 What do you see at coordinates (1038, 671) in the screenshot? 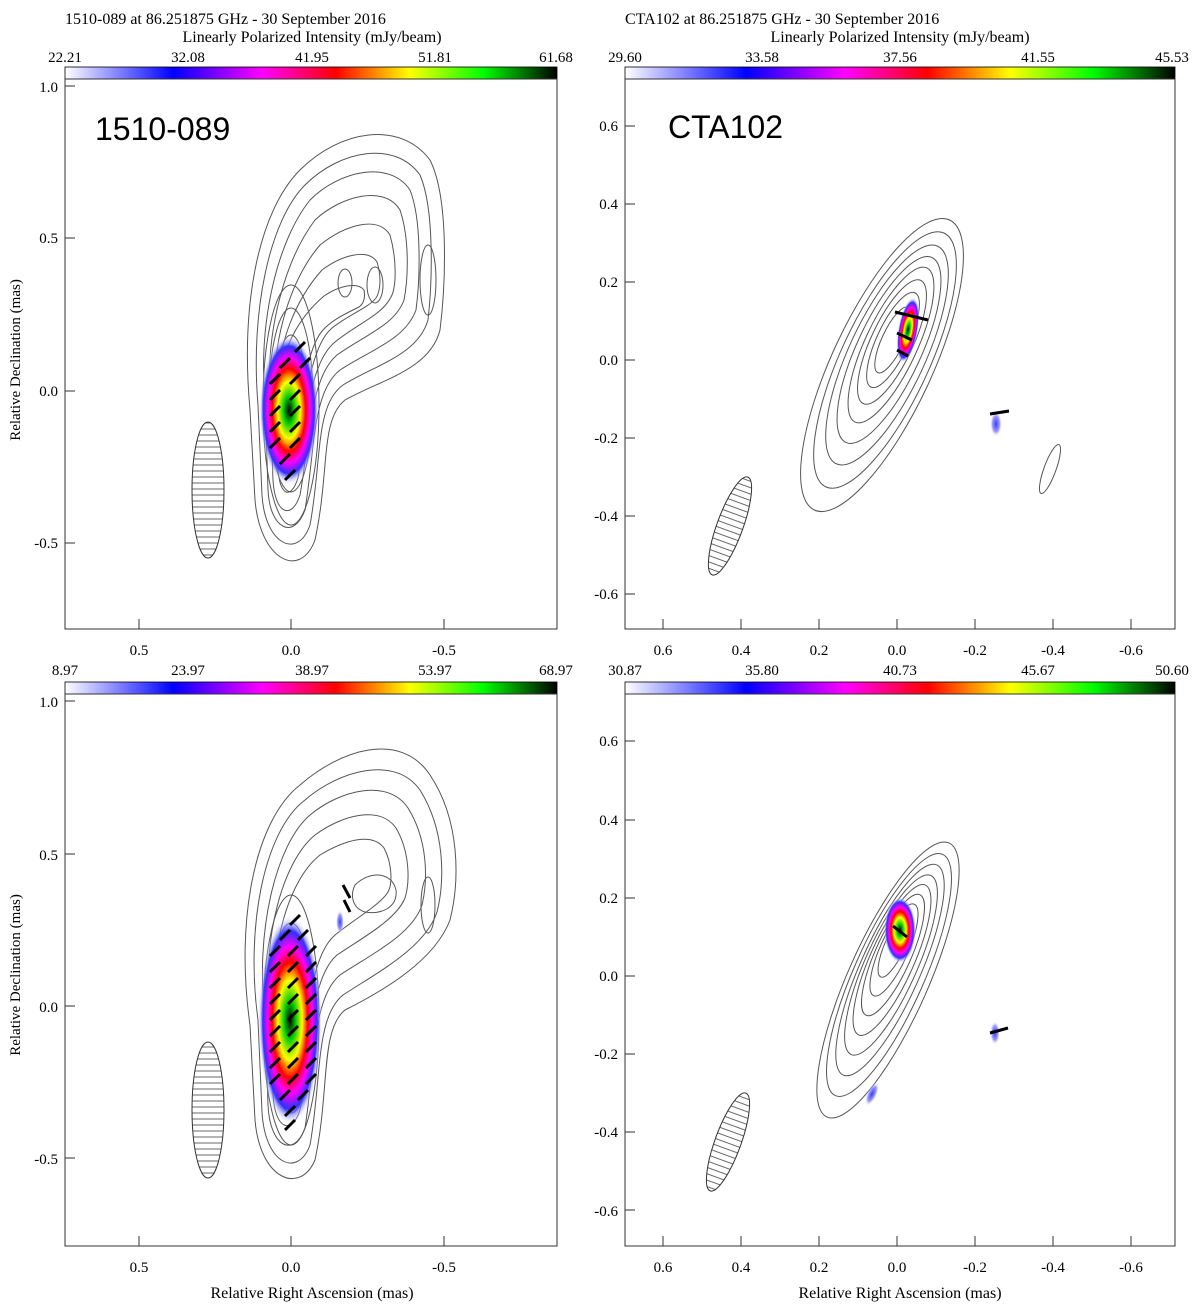
I see `cbar-tick: 45.67` at bounding box center [1038, 671].